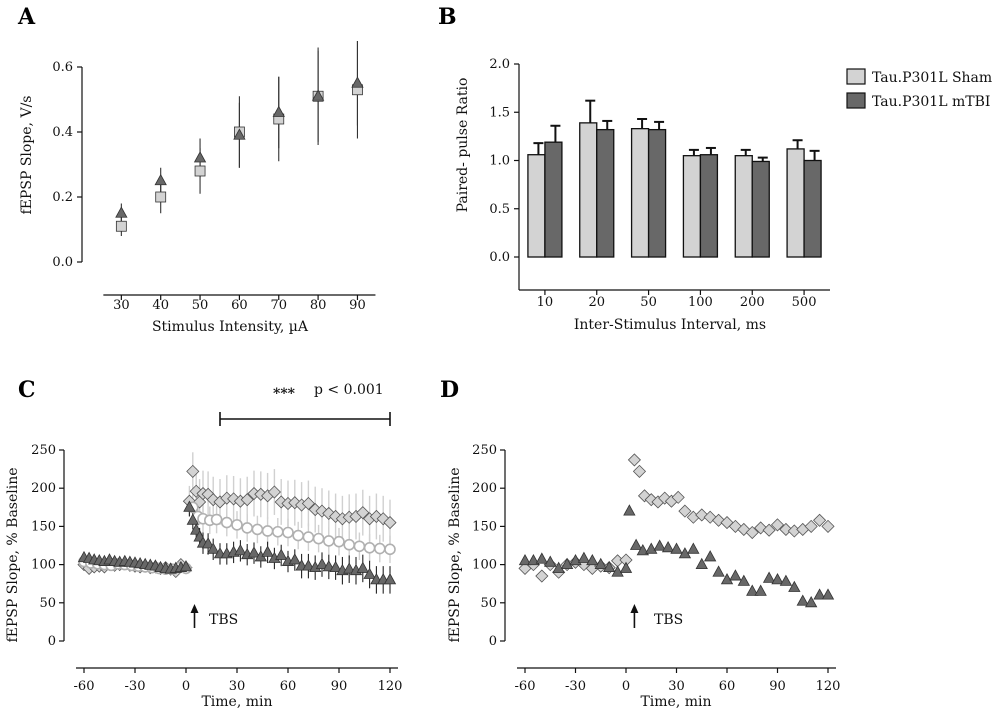 This screenshot has width=1000, height=715. Describe the element at coordinates (62, 67) in the screenshot. I see `panel-a-y-tick-label: 0.6` at that location.